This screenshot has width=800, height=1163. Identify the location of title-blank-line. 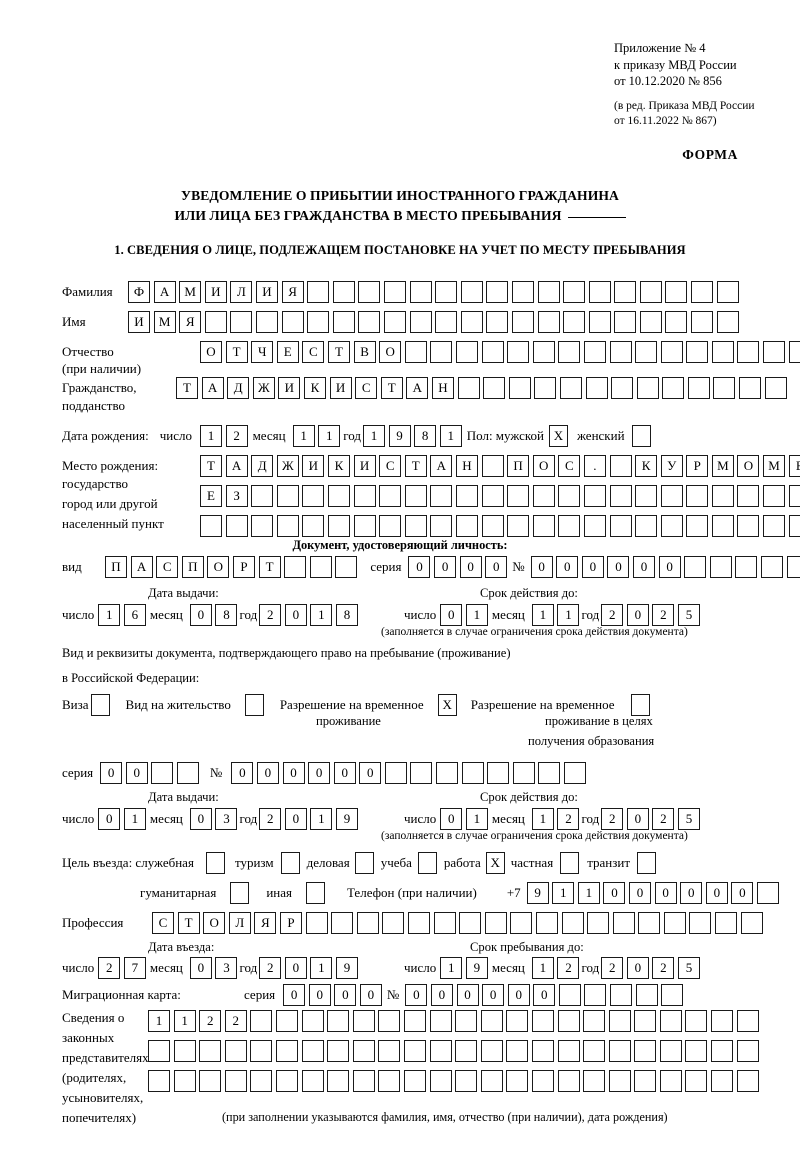
(596, 211).